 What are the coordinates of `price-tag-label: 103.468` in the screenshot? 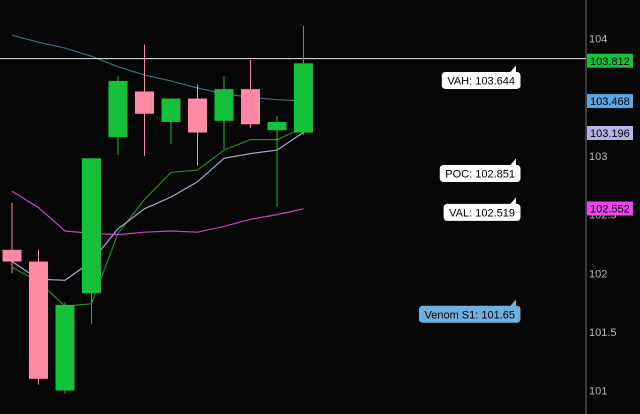 It's located at (610, 102).